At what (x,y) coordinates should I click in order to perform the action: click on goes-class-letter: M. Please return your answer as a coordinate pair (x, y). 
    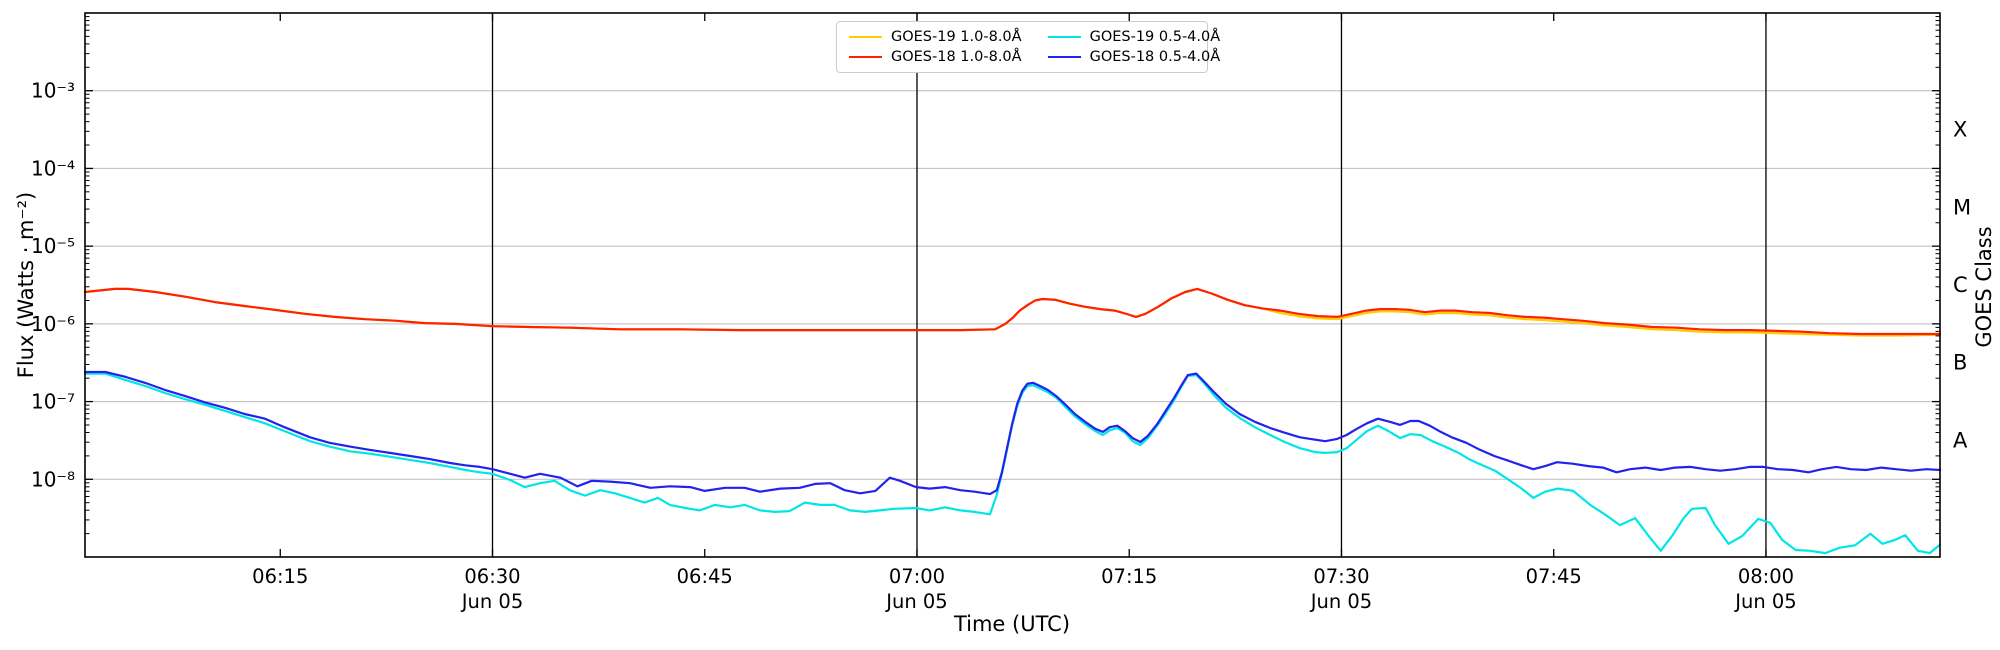
    Looking at the image, I should click on (1962, 207).